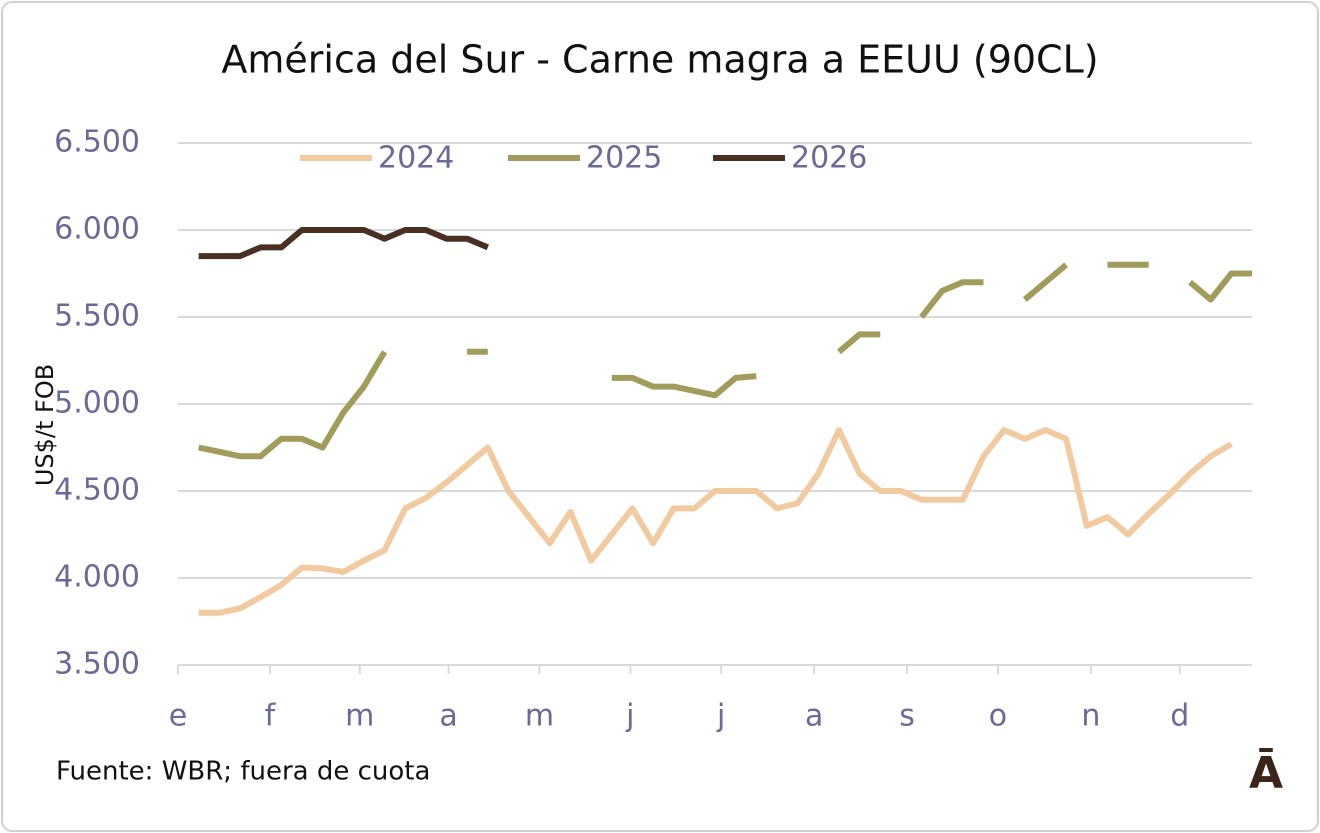 The image size is (1320, 833). Describe the element at coordinates (1090, 716) in the screenshot. I see `x-tick-label: n` at that location.